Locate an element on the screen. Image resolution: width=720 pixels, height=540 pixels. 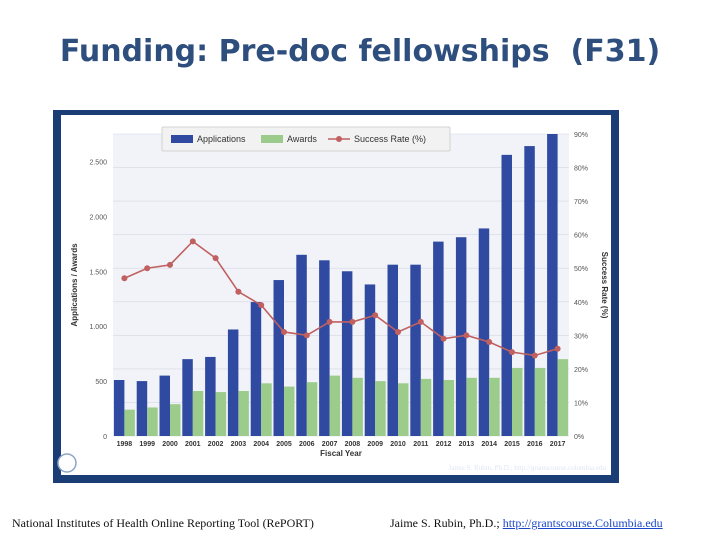
x-tick-label: 2003 is located at coordinates (239, 444).